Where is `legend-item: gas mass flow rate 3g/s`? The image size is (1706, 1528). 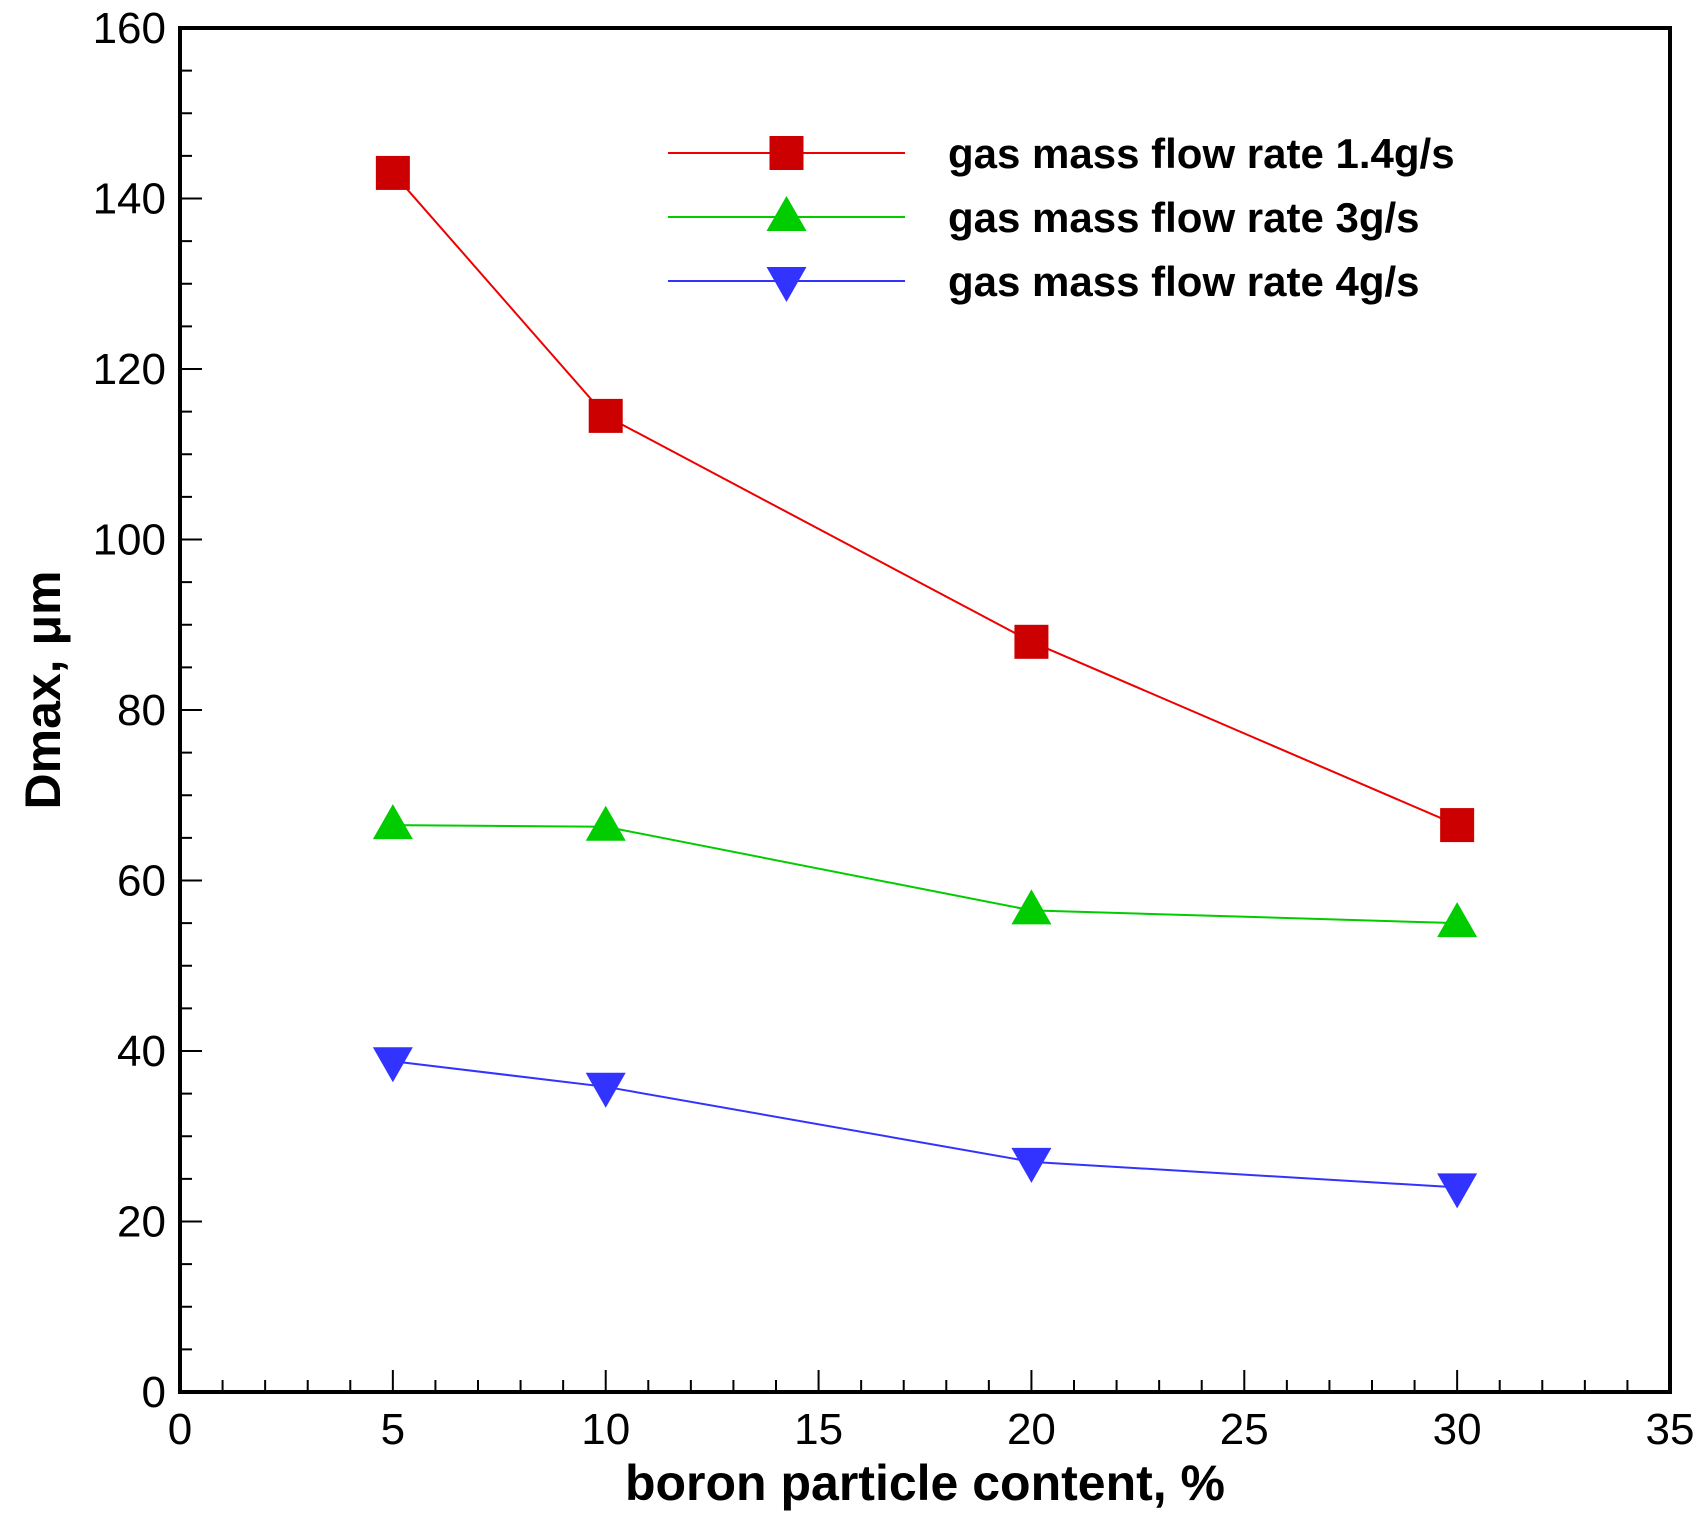
legend-item: gas mass flow rate 3g/s is located at coordinates (1044, 217).